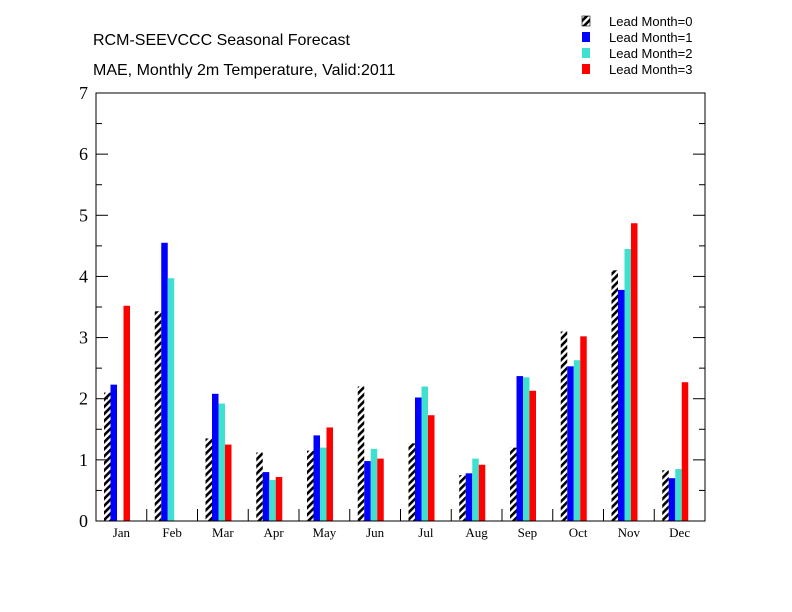 The width and height of the screenshot is (792, 612). I want to click on x-tick-label-jul: Jul, so click(426, 532).